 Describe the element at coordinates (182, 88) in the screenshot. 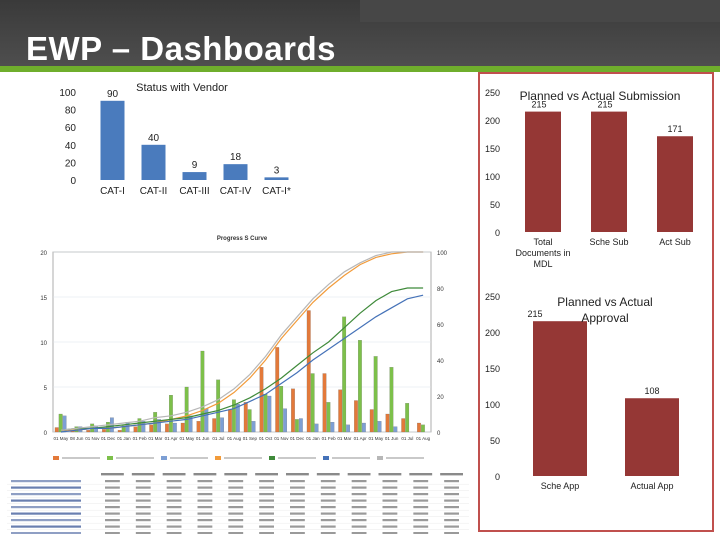

I see `chart-title: Status with Vendor` at that location.